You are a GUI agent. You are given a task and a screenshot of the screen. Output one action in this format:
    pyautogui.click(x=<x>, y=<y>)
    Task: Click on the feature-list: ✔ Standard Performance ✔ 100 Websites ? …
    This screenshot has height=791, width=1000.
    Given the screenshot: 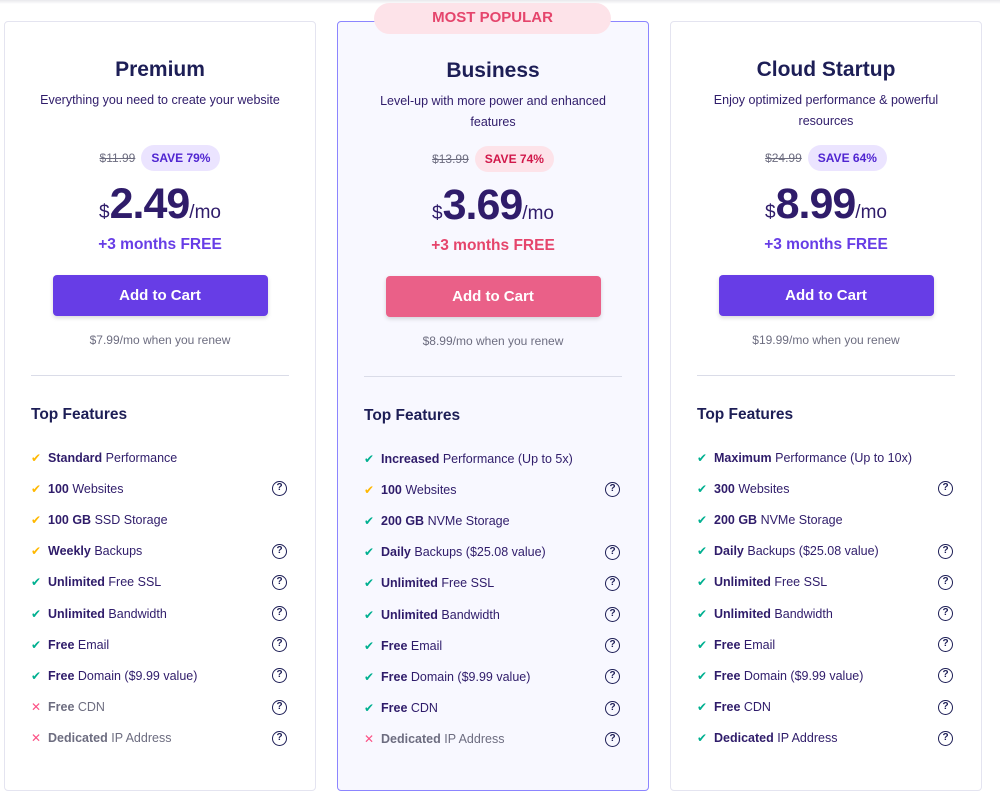 What is the action you would take?
    pyautogui.click(x=160, y=598)
    